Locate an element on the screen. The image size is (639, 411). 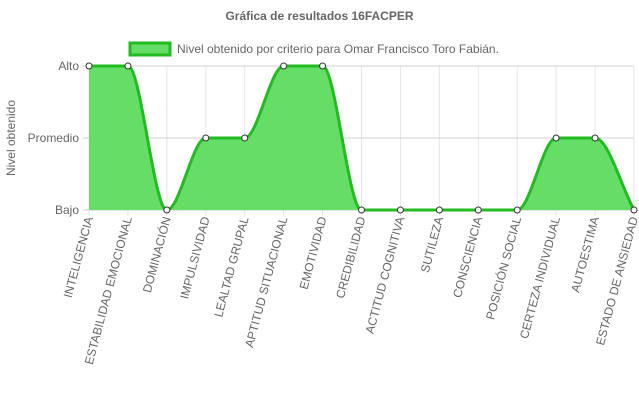
x-tick-label: INTELIGENCIA is located at coordinates (78, 257).